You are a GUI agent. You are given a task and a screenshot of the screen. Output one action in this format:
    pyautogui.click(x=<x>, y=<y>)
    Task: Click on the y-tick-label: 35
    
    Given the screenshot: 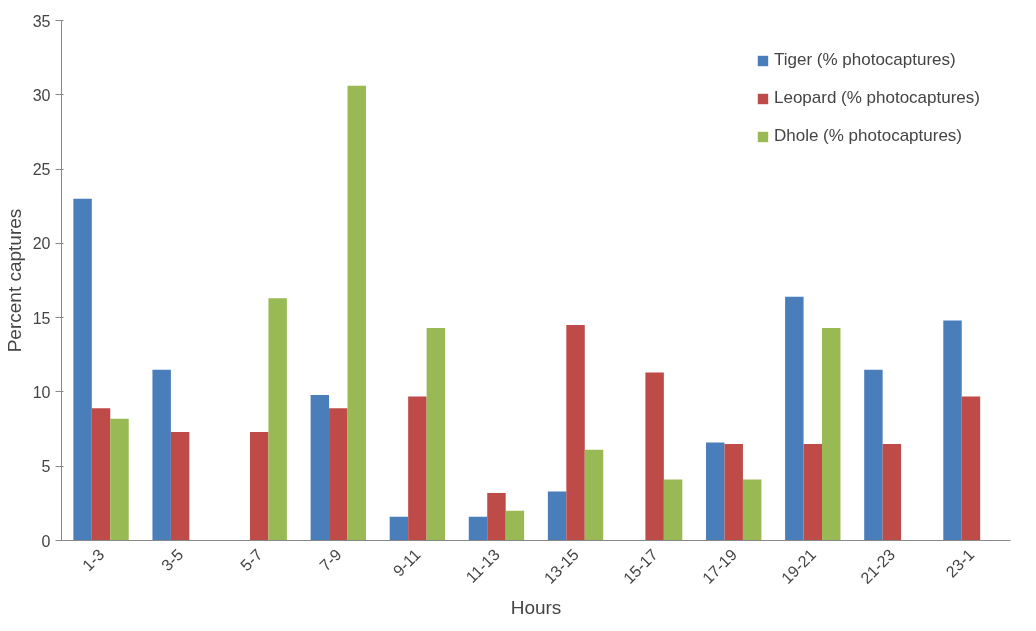 What is the action you would take?
    pyautogui.click(x=41, y=21)
    